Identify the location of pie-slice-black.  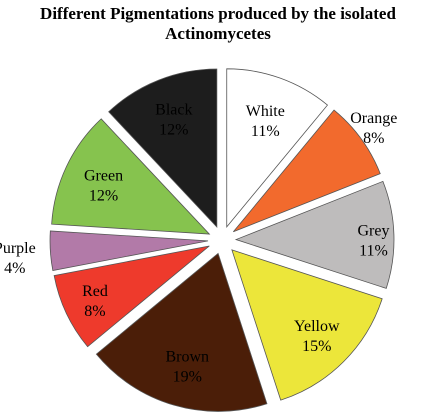
(163, 148).